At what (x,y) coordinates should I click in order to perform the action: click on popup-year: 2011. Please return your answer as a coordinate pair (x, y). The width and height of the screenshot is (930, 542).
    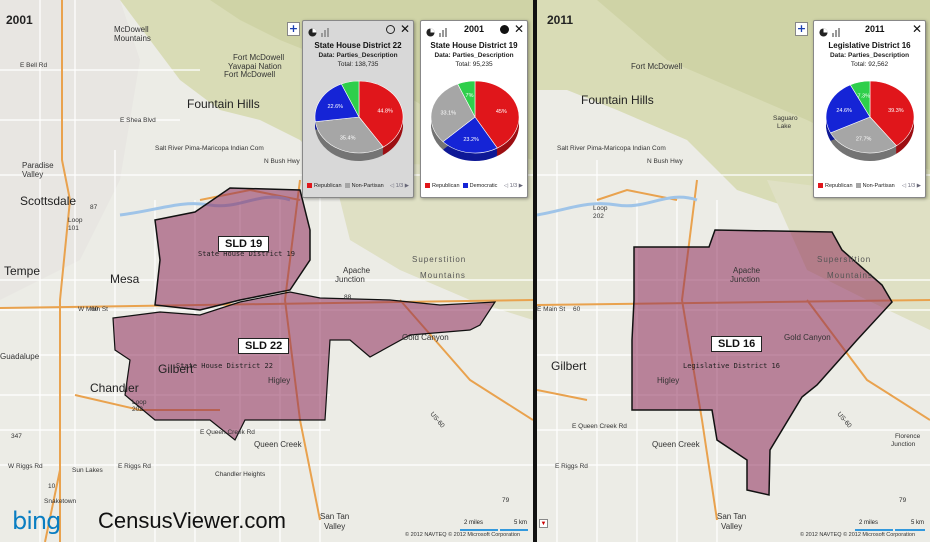
    Looking at the image, I should click on (875, 29).